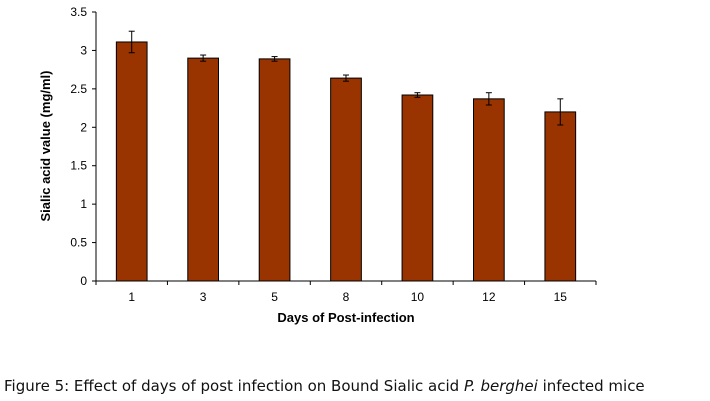 The image size is (710, 401). I want to click on y-tick-label: 3.5, so click(78, 12).